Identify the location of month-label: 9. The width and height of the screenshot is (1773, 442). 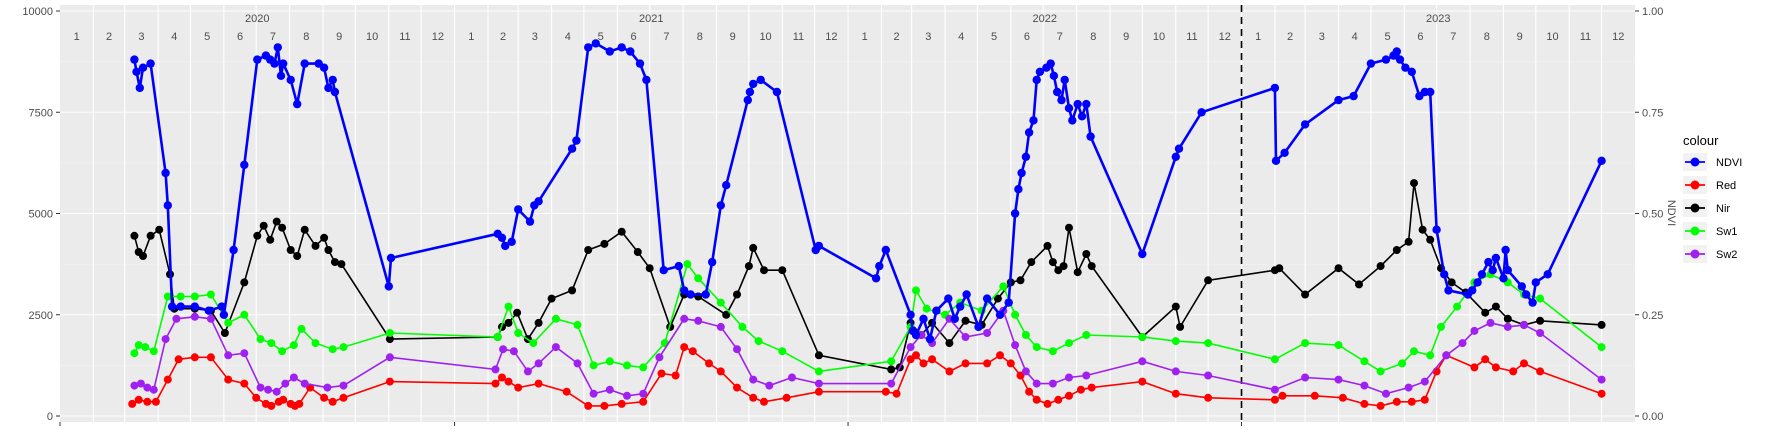
(1126, 37).